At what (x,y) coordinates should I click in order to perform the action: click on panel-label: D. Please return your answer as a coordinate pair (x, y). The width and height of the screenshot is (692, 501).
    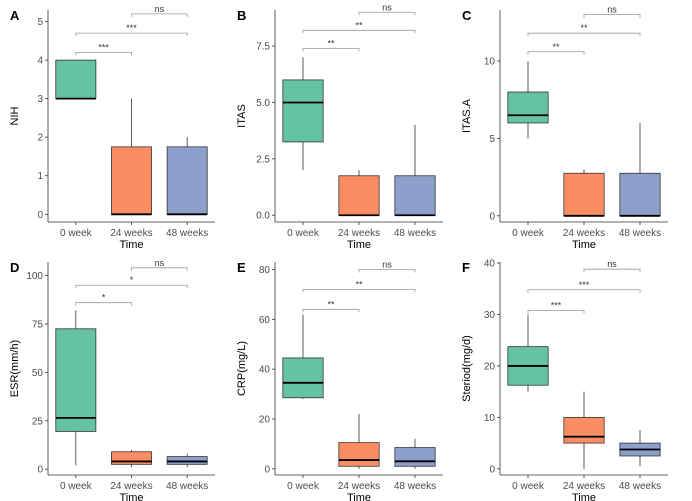
    Looking at the image, I should click on (14, 267).